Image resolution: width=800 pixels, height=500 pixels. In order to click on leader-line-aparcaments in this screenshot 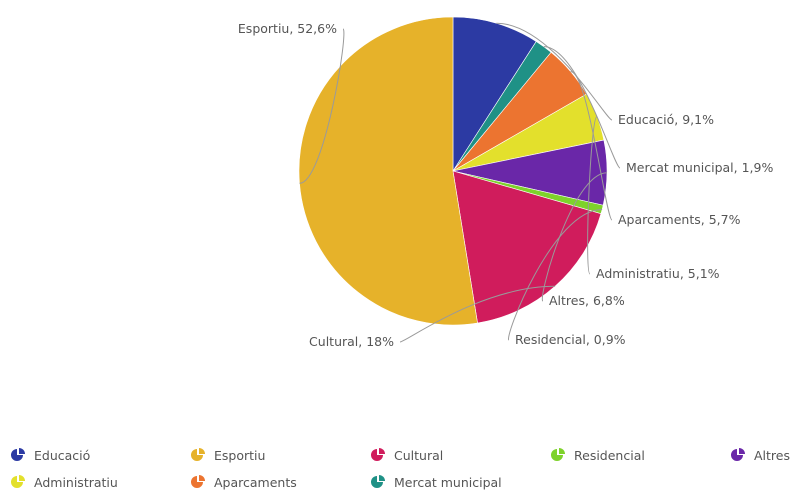, I will do `click(591, 146)`.